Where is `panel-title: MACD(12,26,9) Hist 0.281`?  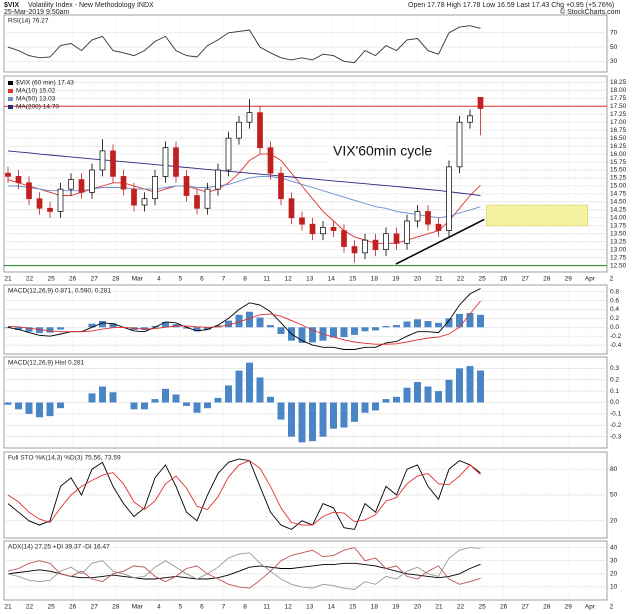 panel-title: MACD(12,26,9) Hist 0.281 is located at coordinates (46, 363).